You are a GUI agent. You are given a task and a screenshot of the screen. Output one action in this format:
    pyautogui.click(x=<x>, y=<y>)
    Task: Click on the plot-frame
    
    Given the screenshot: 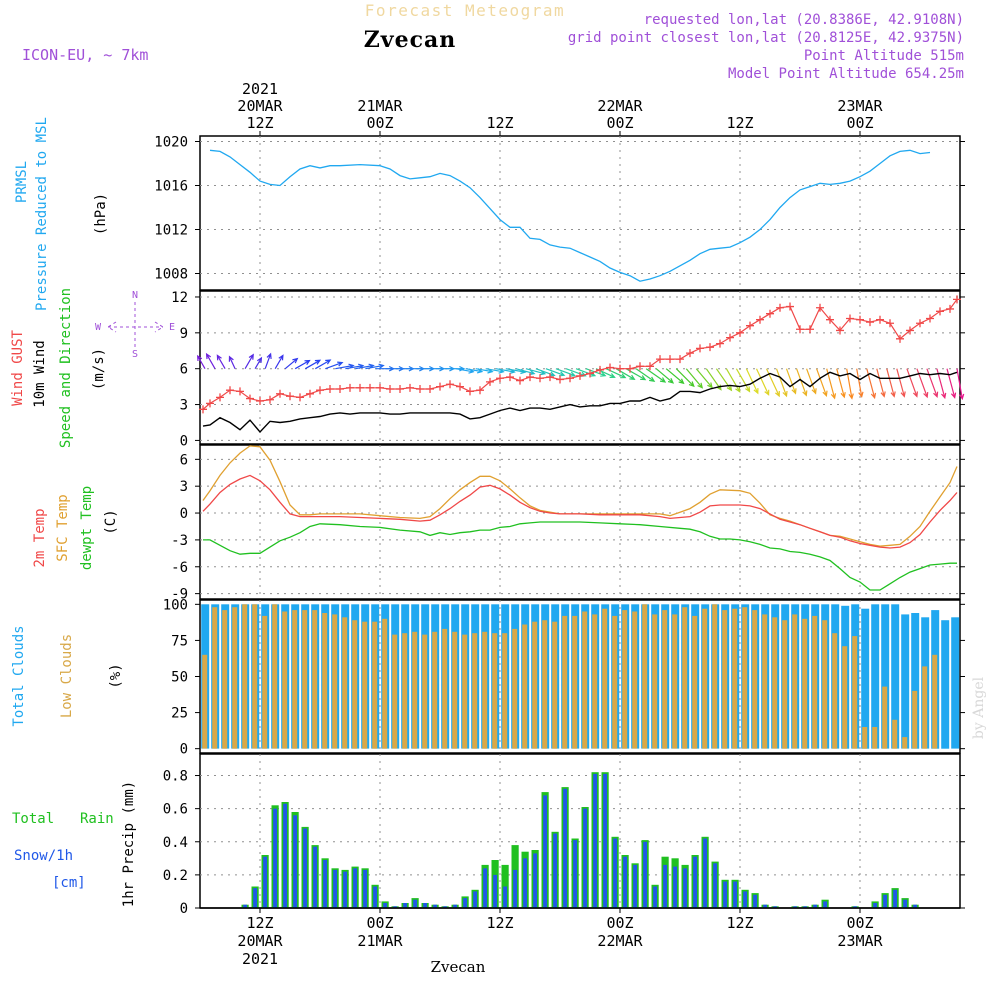 What is the action you would take?
    pyautogui.click(x=580, y=367)
    